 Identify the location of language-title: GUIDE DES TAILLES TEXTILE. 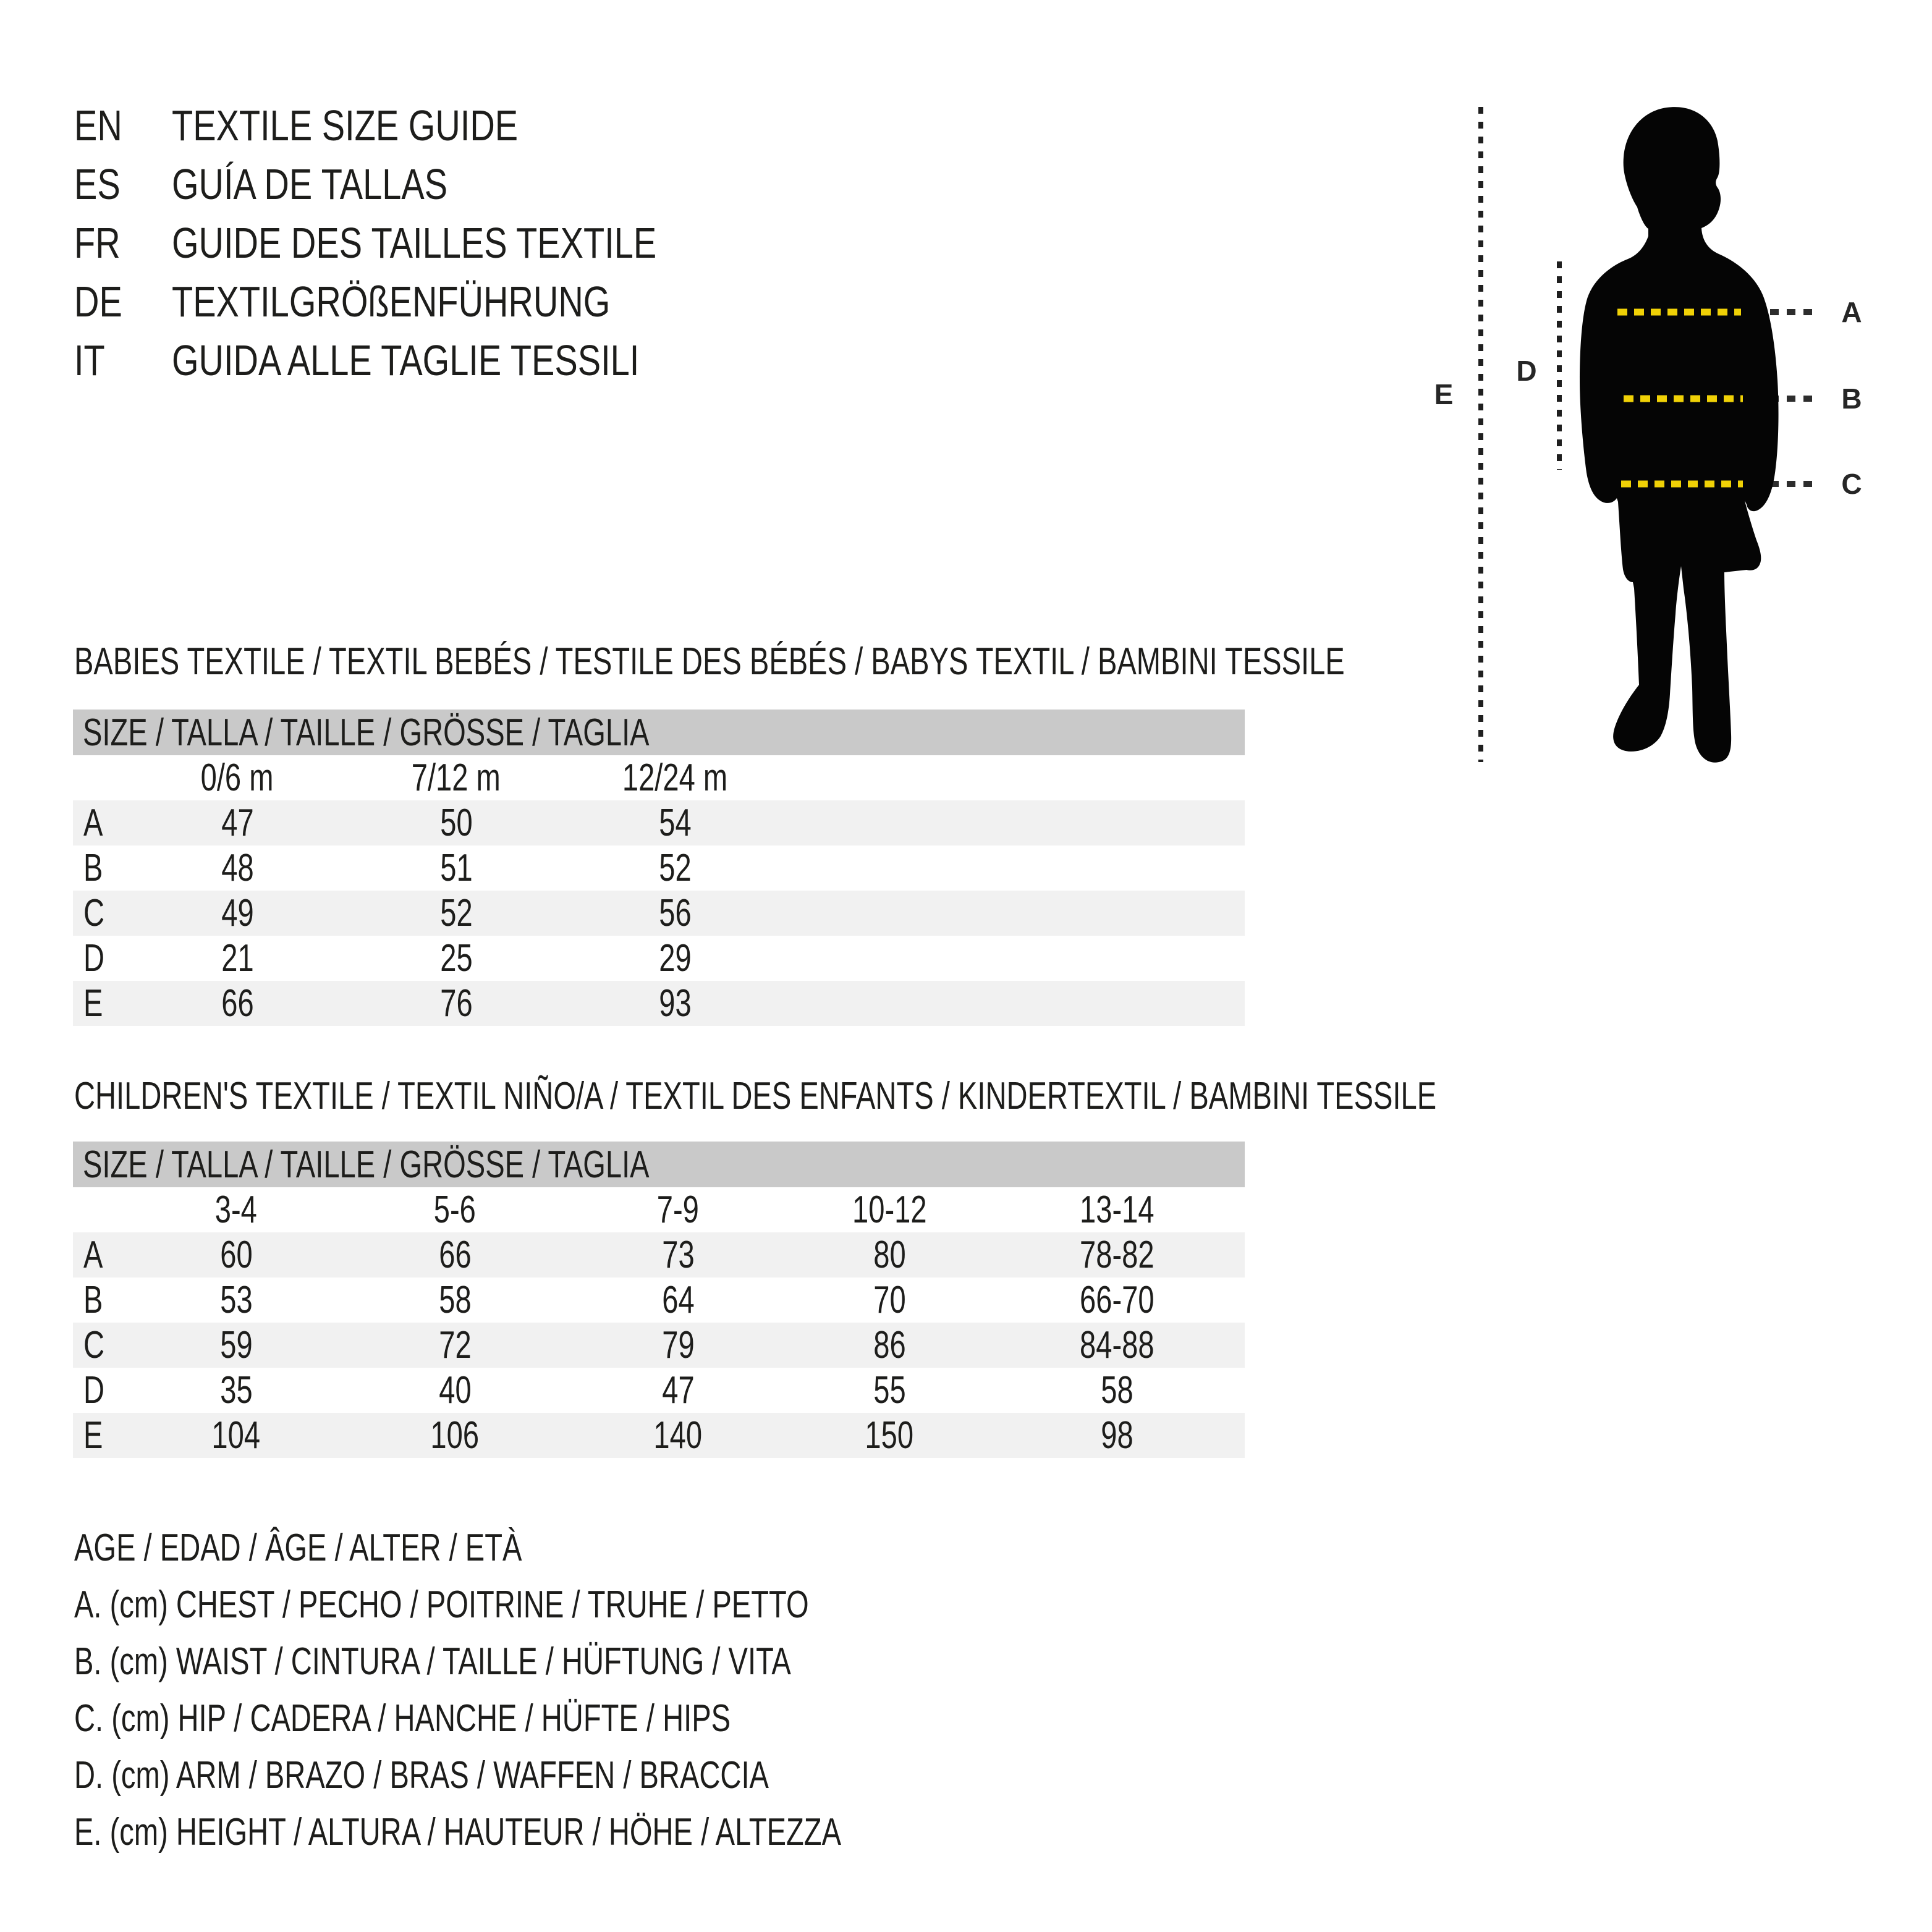
(414, 242).